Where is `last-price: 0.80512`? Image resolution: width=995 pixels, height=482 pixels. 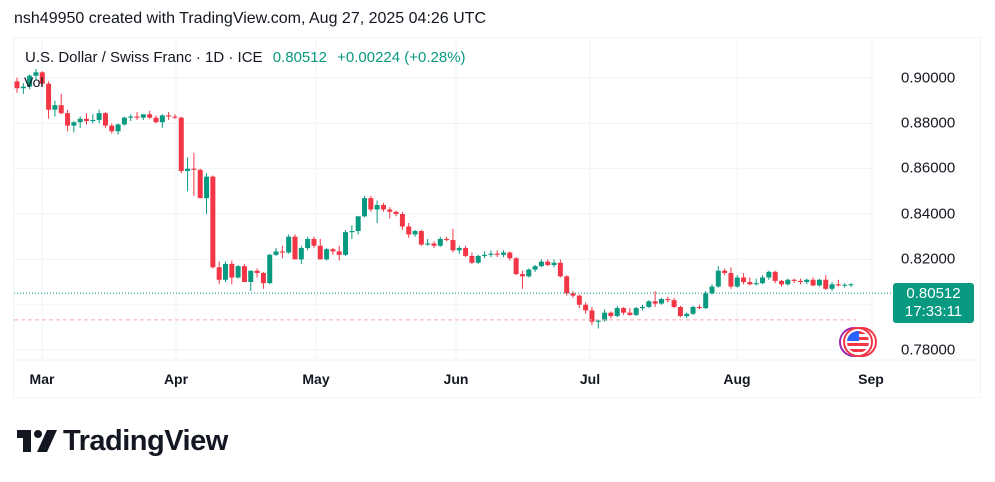 last-price: 0.80512 is located at coordinates (299, 57).